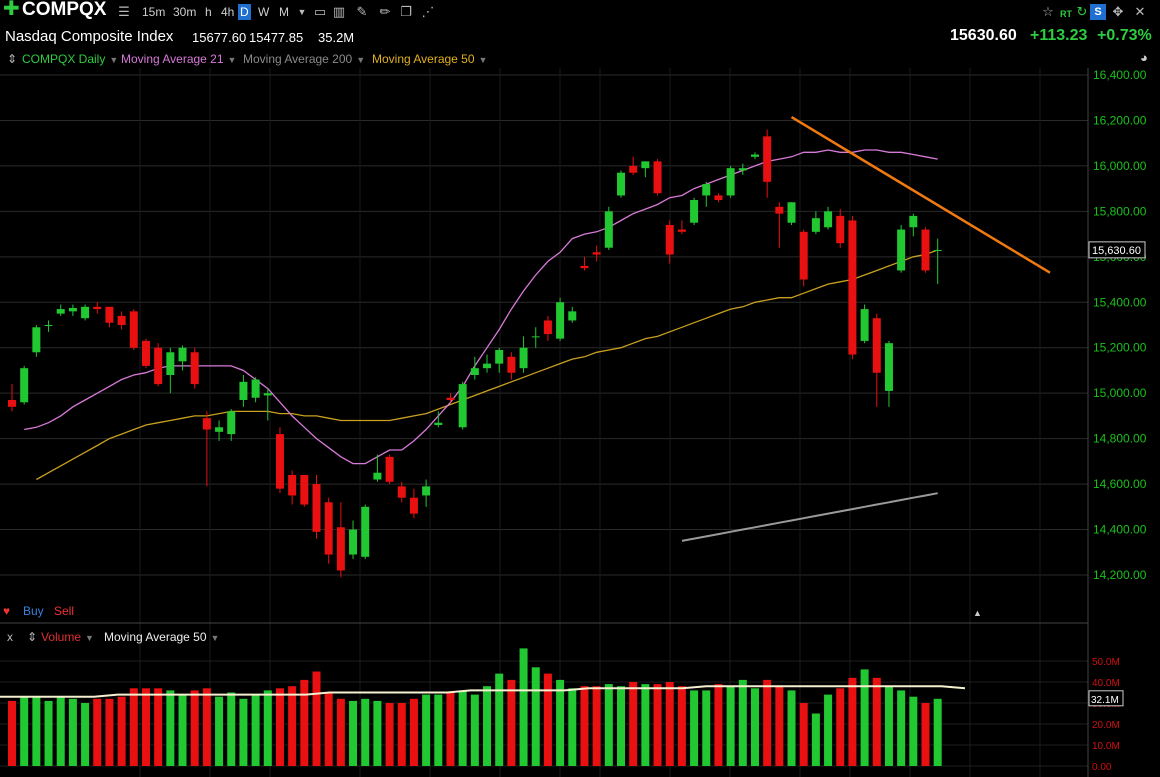 This screenshot has width=1160, height=777. I want to click on share-icon: ⋰, so click(428, 11).